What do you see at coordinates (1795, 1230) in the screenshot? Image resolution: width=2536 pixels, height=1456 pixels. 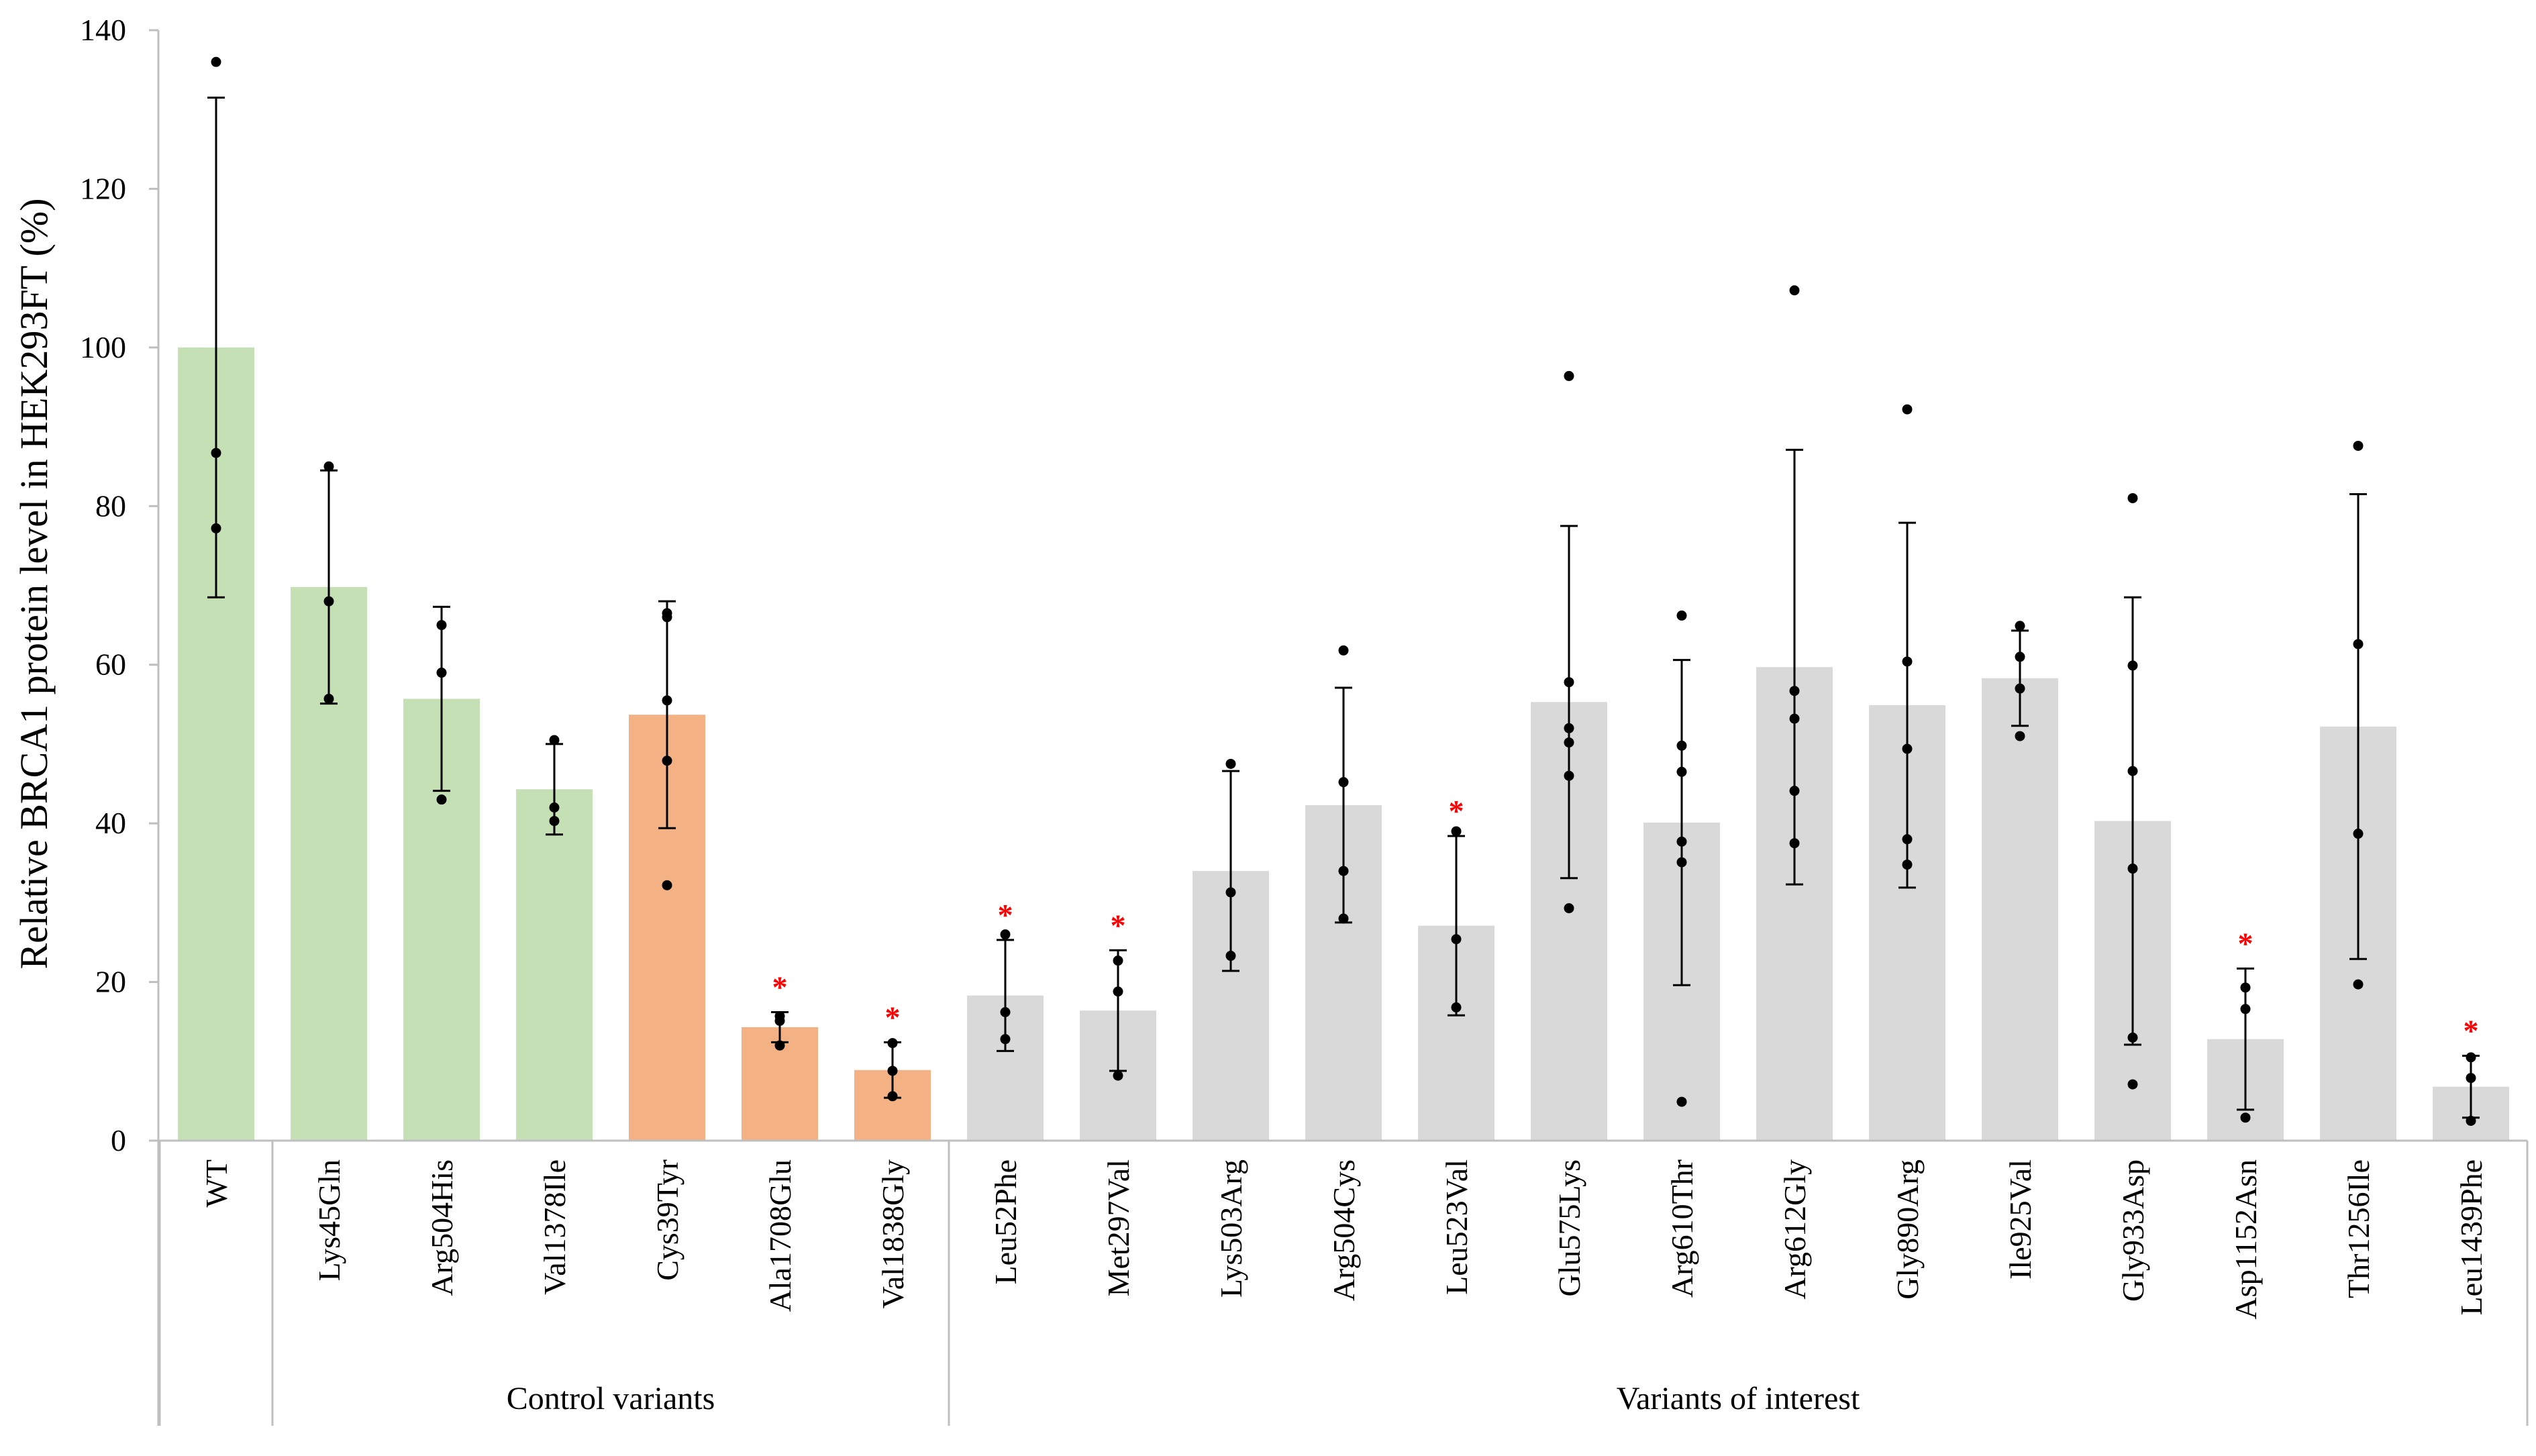 I see `x-tick-label: Arg612Gly` at bounding box center [1795, 1230].